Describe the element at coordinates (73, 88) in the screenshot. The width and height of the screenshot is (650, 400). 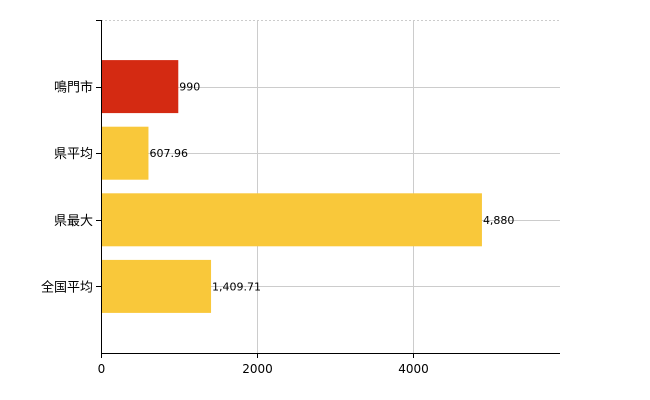
I see `category-label: 鳴門市` at that location.